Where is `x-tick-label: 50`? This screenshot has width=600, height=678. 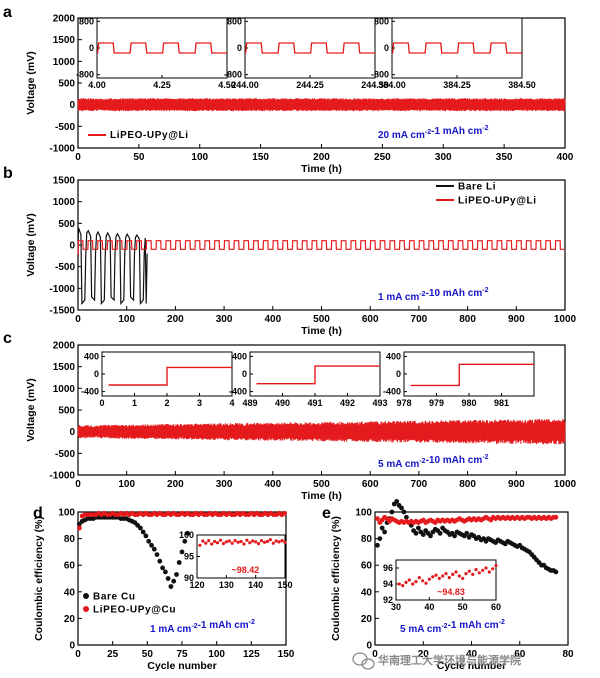
x-tick-label: 50 is located at coordinates (148, 654).